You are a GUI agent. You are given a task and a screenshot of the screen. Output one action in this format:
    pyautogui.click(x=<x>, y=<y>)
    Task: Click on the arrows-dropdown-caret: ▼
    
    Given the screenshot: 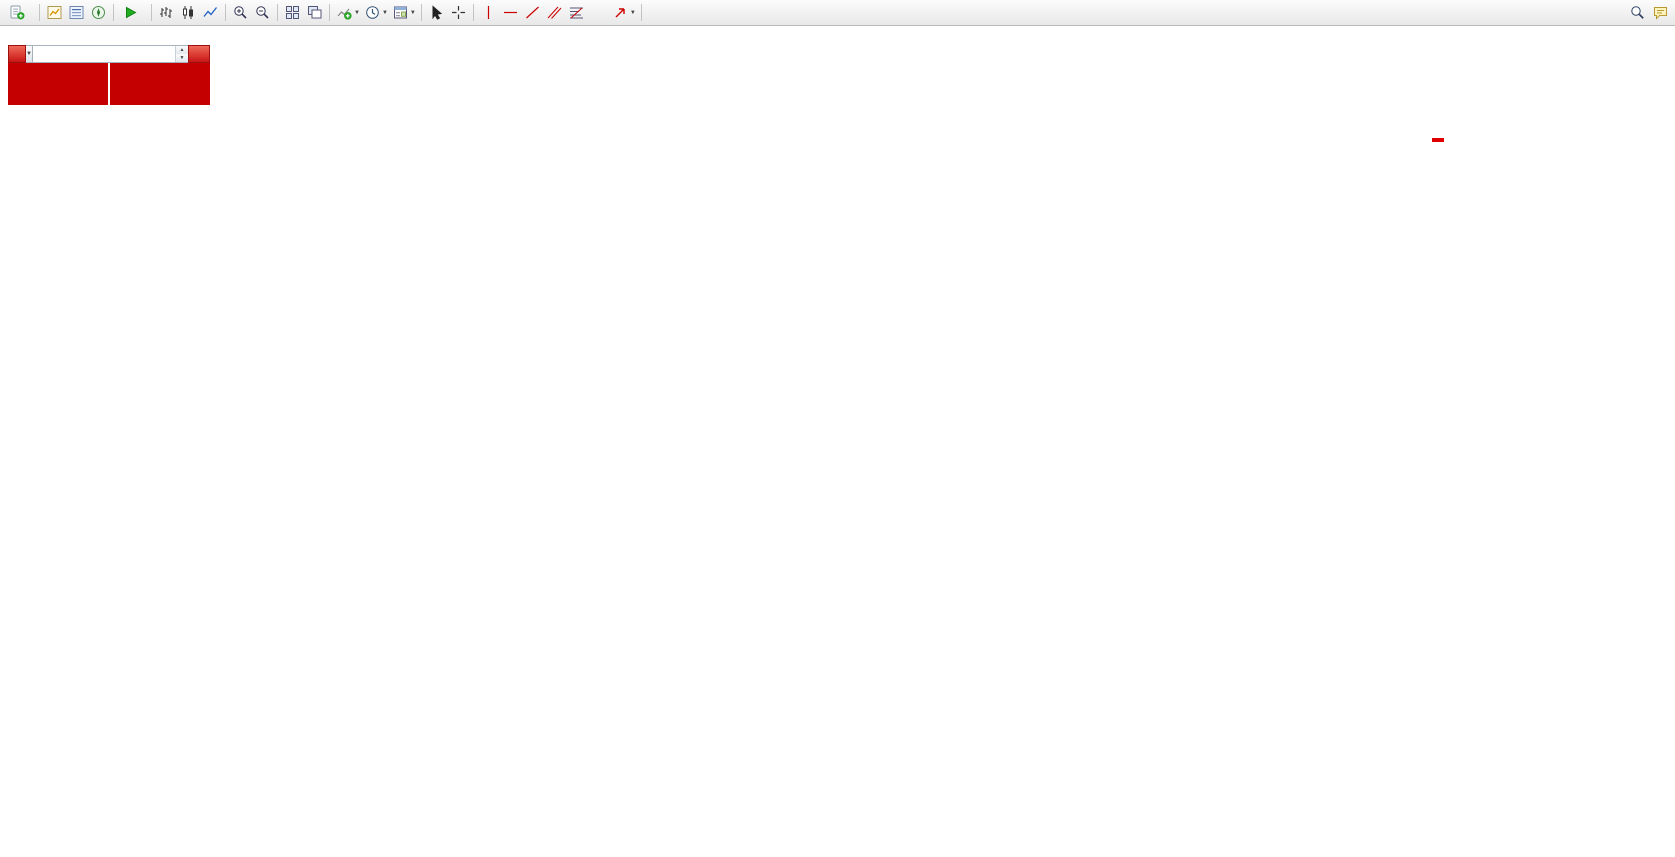 What is the action you would take?
    pyautogui.click(x=632, y=12)
    